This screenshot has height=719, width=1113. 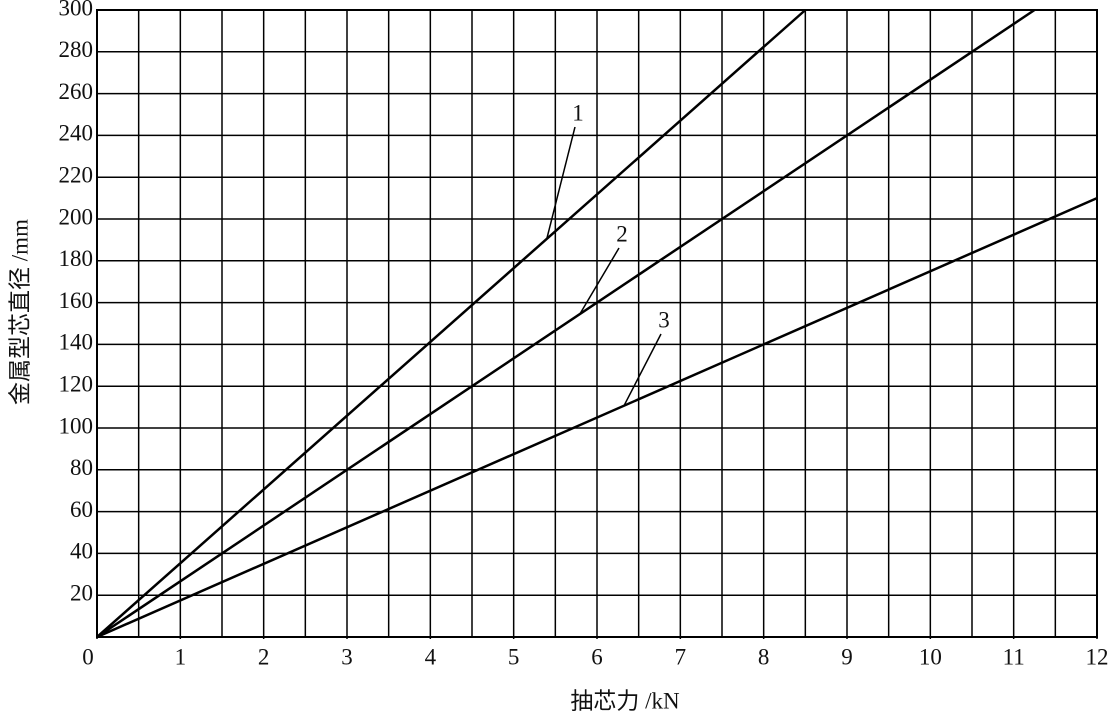 I want to click on y-tick-label: 100, so click(x=76, y=425).